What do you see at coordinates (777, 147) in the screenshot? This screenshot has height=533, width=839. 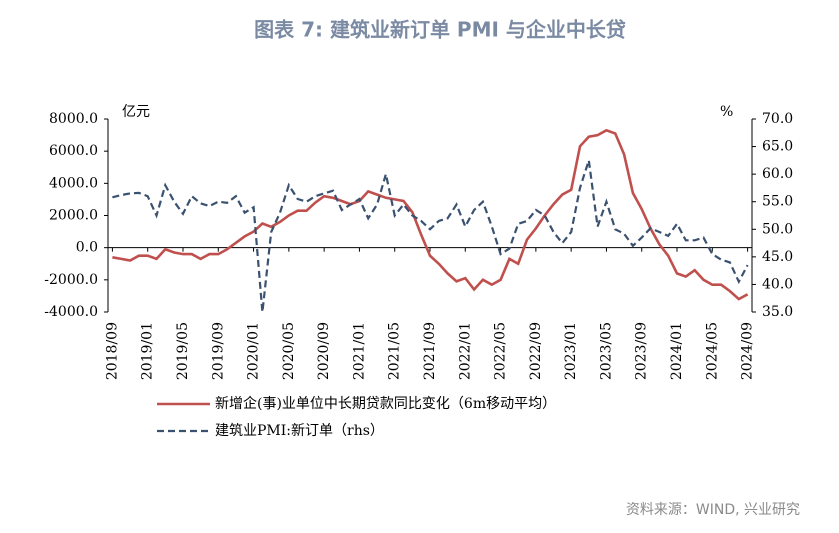 I see `y2-tick-label: 65.0` at bounding box center [777, 147].